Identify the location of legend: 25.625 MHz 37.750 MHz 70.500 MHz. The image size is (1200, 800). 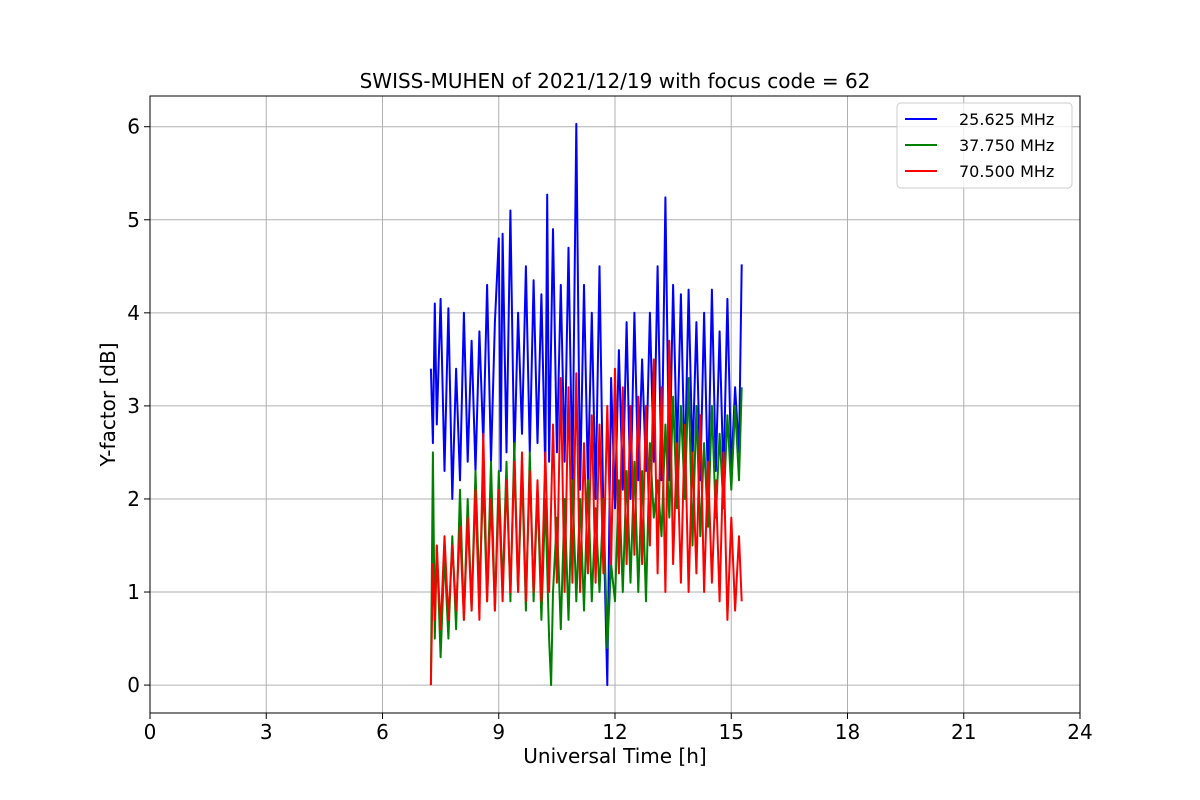
(984, 145).